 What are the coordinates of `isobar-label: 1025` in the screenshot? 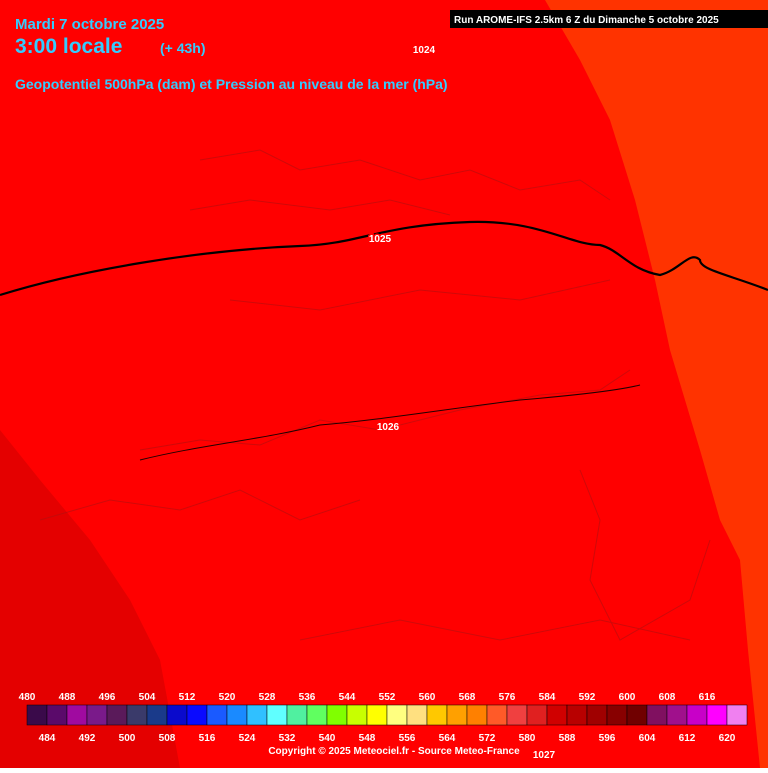 It's located at (380, 239).